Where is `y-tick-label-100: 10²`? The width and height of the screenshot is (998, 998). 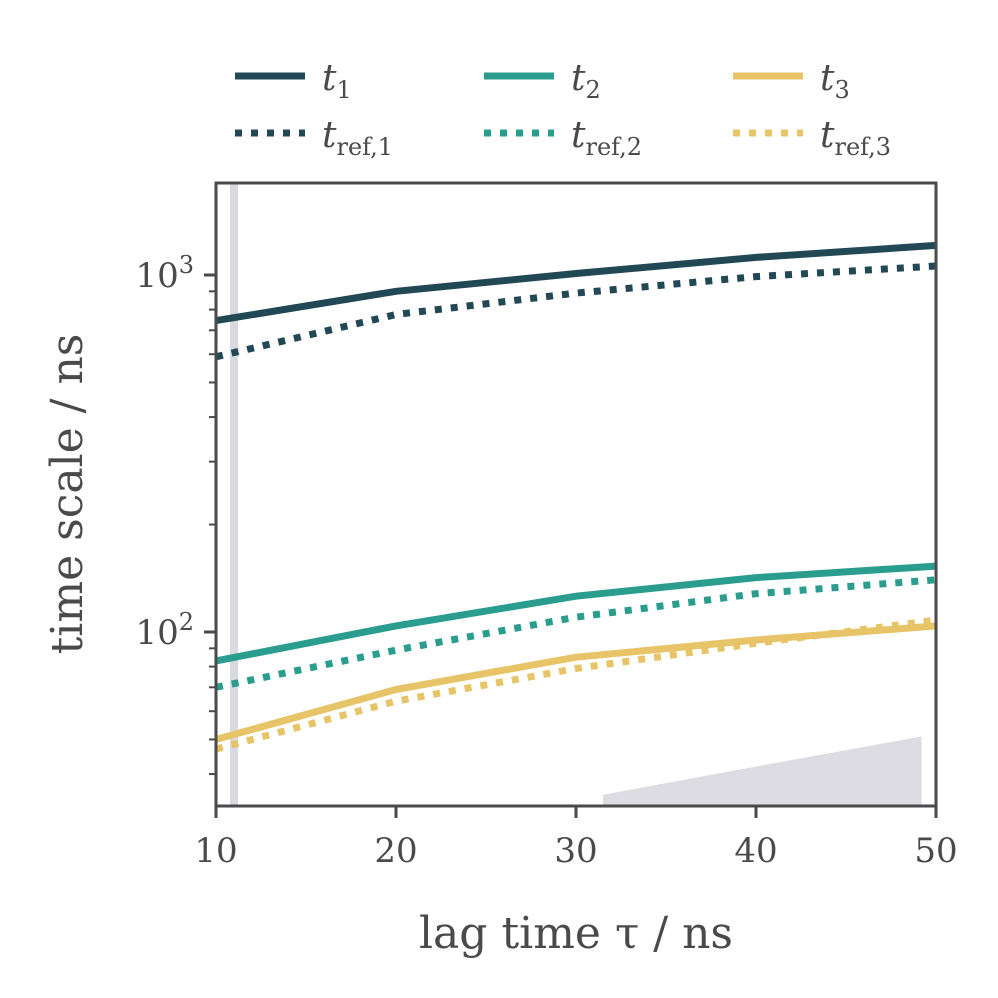
y-tick-label-100: 10² is located at coordinates (164, 630).